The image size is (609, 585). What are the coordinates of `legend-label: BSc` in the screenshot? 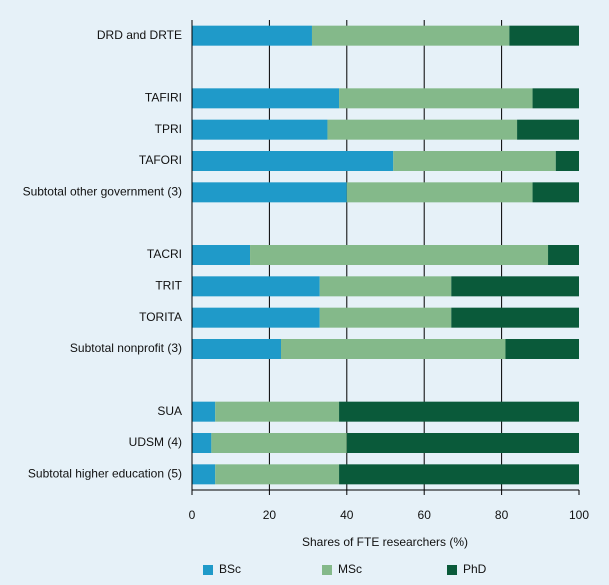 It's located at (230, 569).